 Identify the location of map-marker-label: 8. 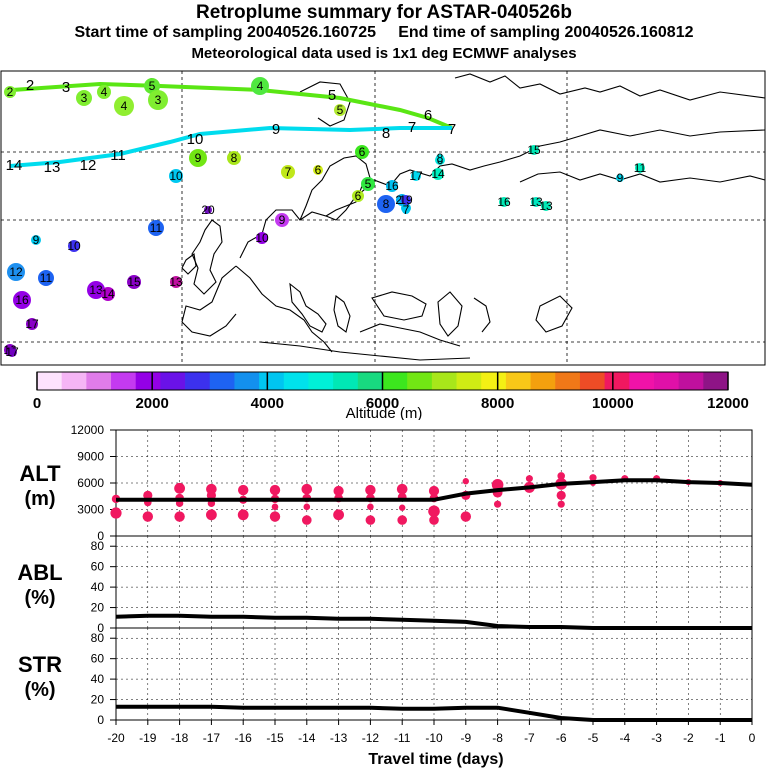
(234, 158).